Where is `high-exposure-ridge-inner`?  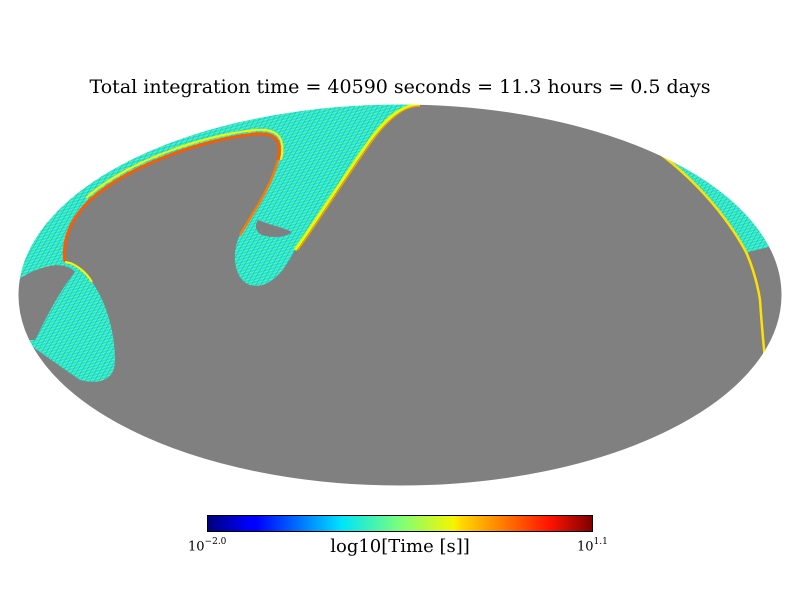 high-exposure-ridge-inner is located at coordinates (359, 178).